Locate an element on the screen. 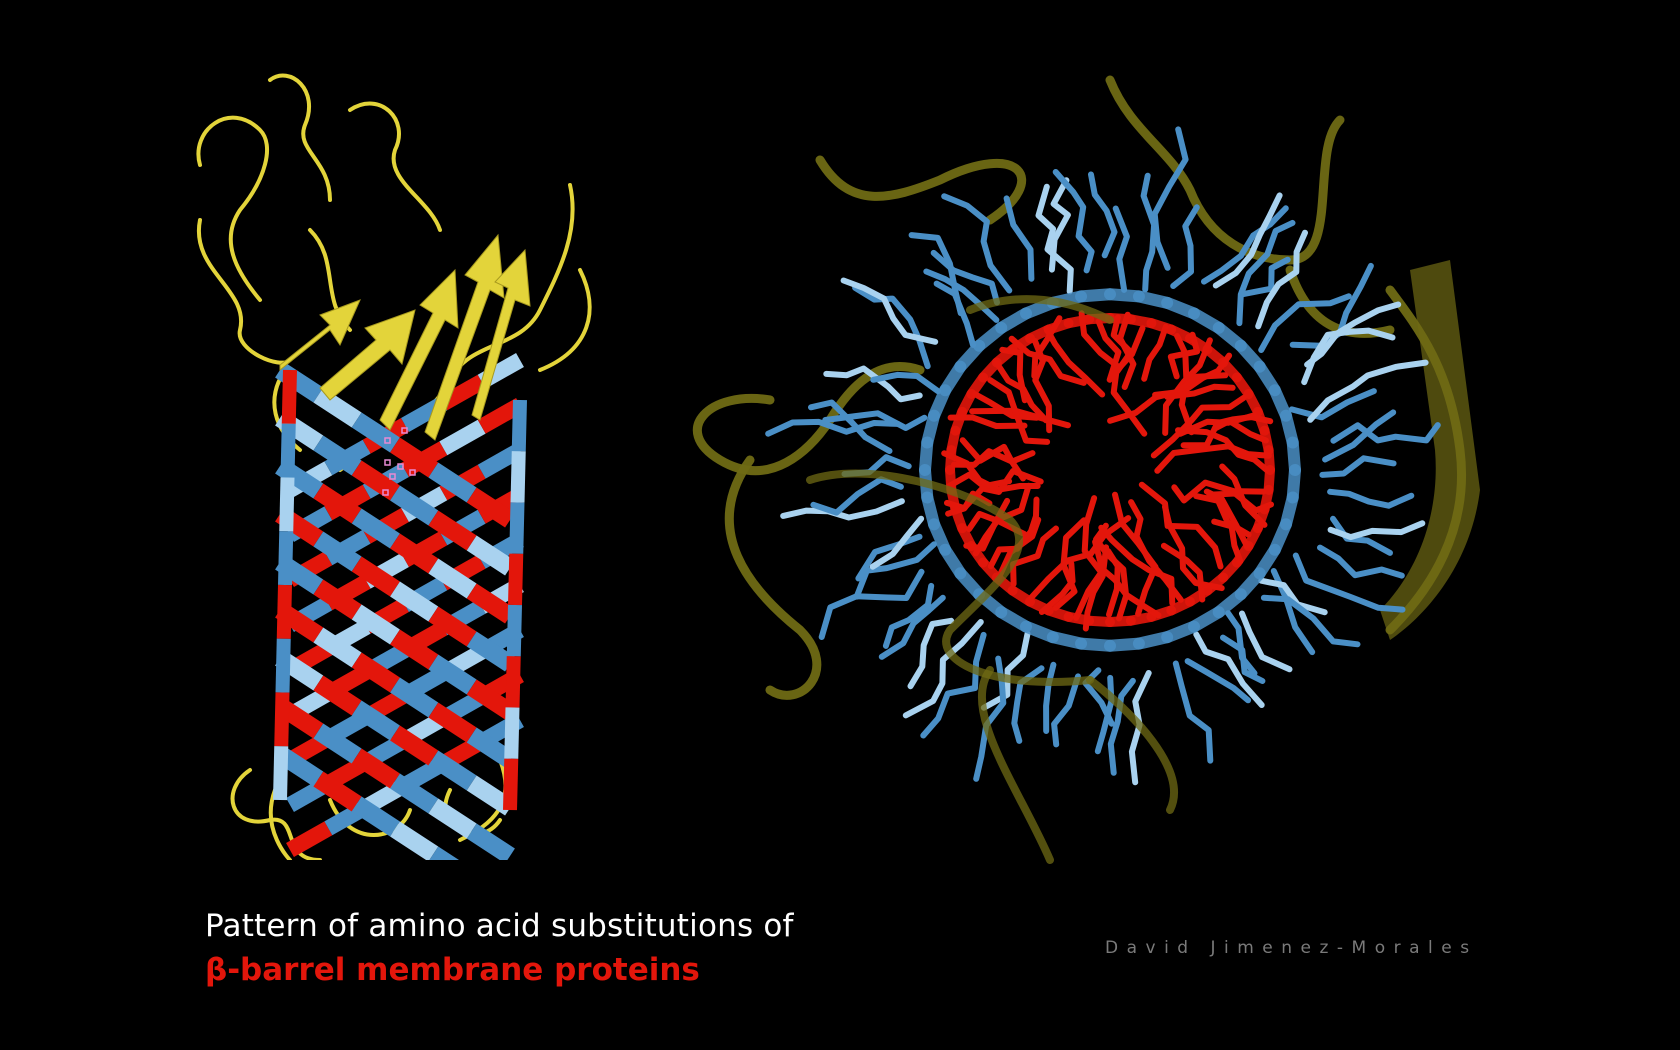 This screenshot has width=1680, height=1050. caption-subtitle: β-barrel membrane proteins is located at coordinates (452, 970).